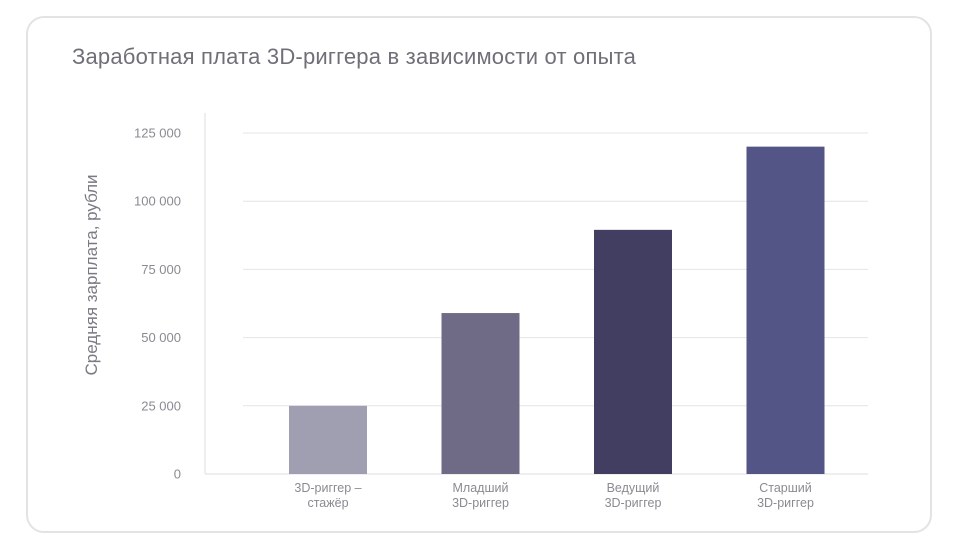 Image resolution: width=961 pixels, height=550 pixels. What do you see at coordinates (161, 269) in the screenshot?
I see `y-tick-label: 75 000` at bounding box center [161, 269].